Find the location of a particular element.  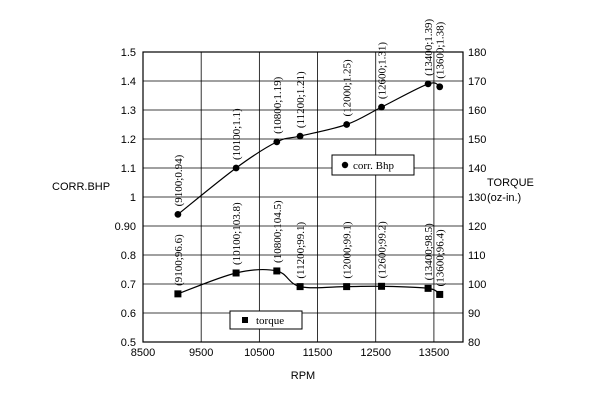

torque-data-label: (10100;103.8) is located at coordinates (237, 233).